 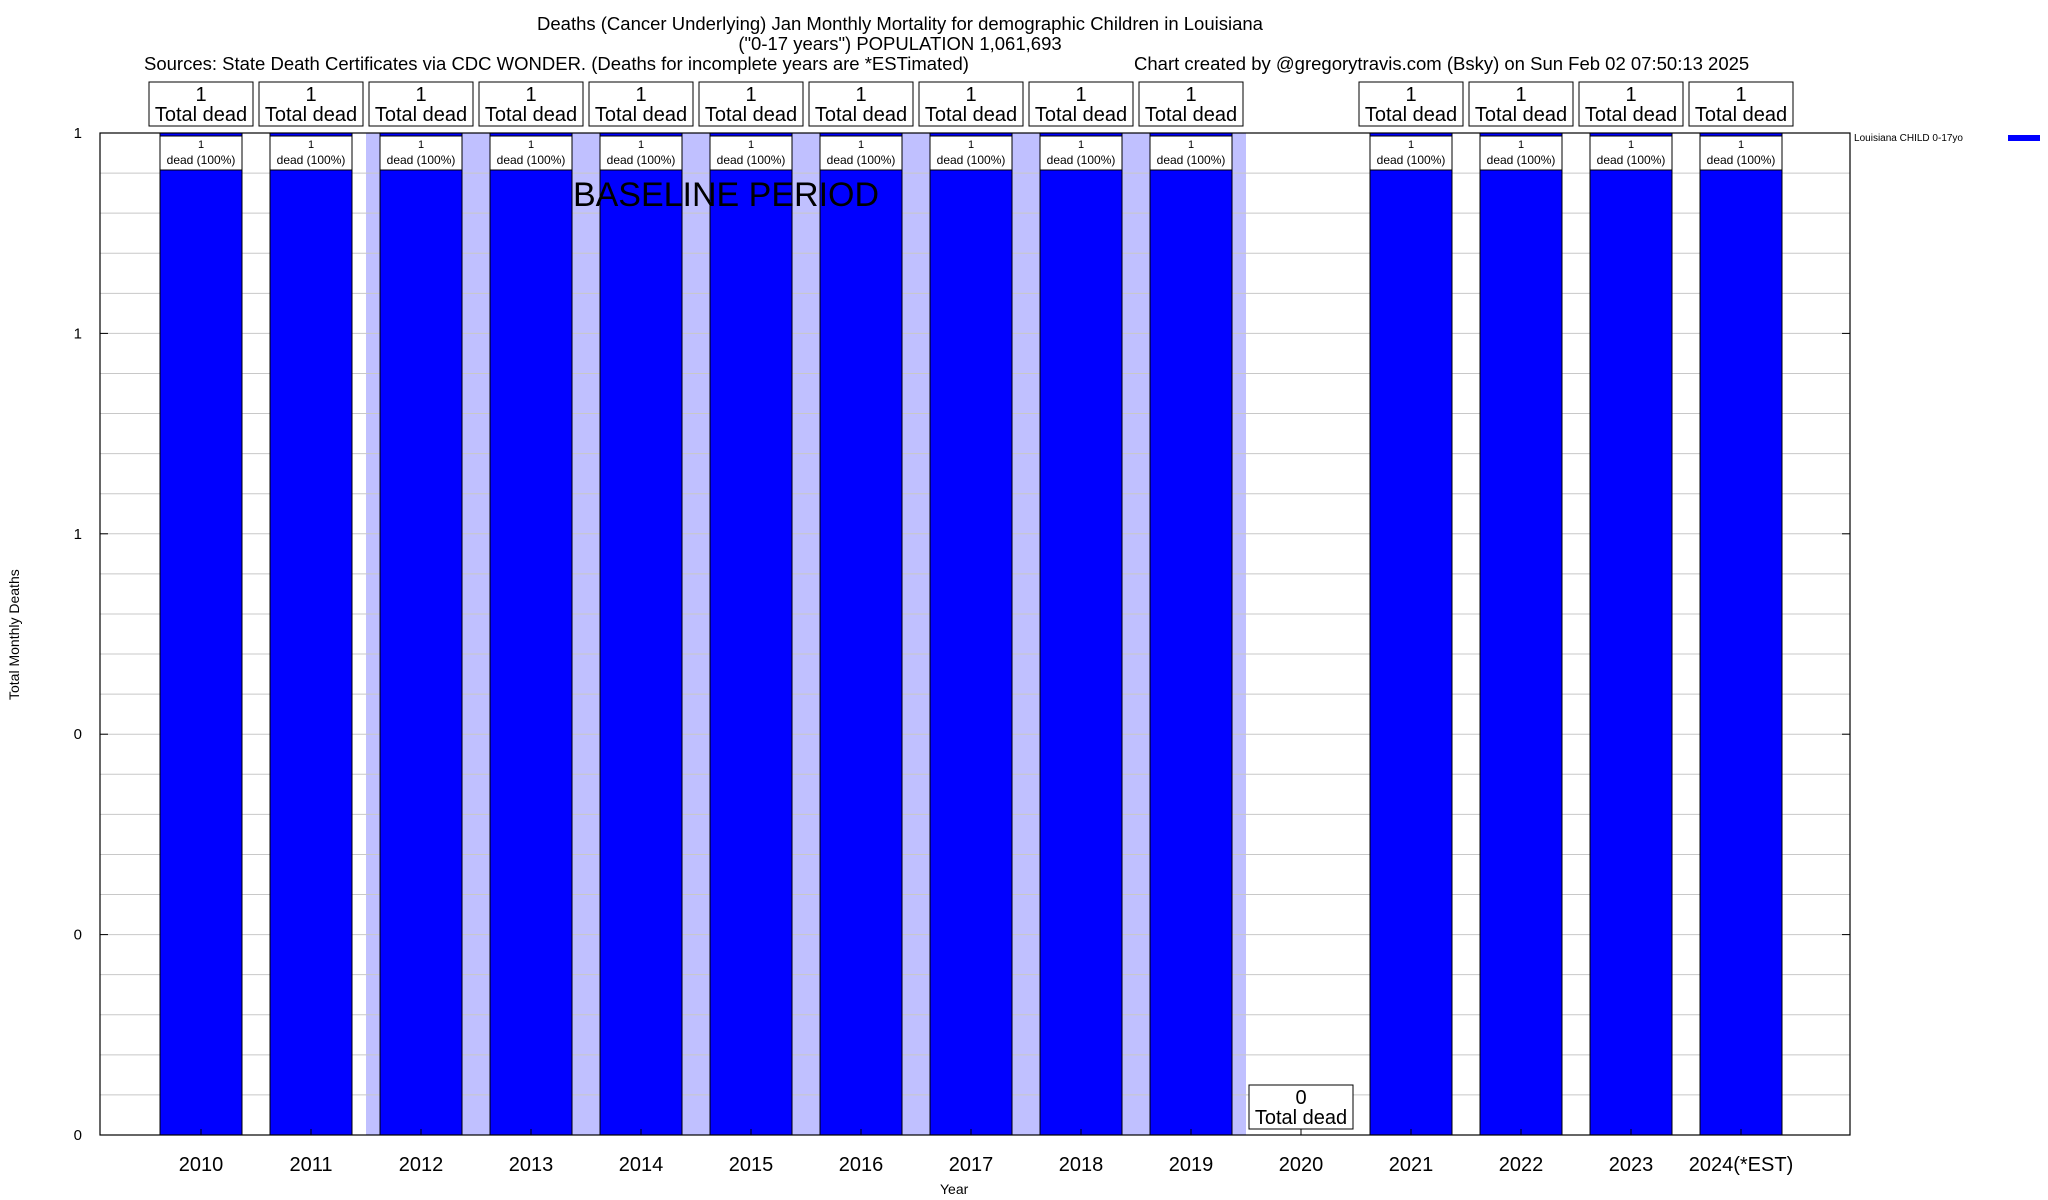 What do you see at coordinates (531, 1165) in the screenshot?
I see `x-tick-label: 2013` at bounding box center [531, 1165].